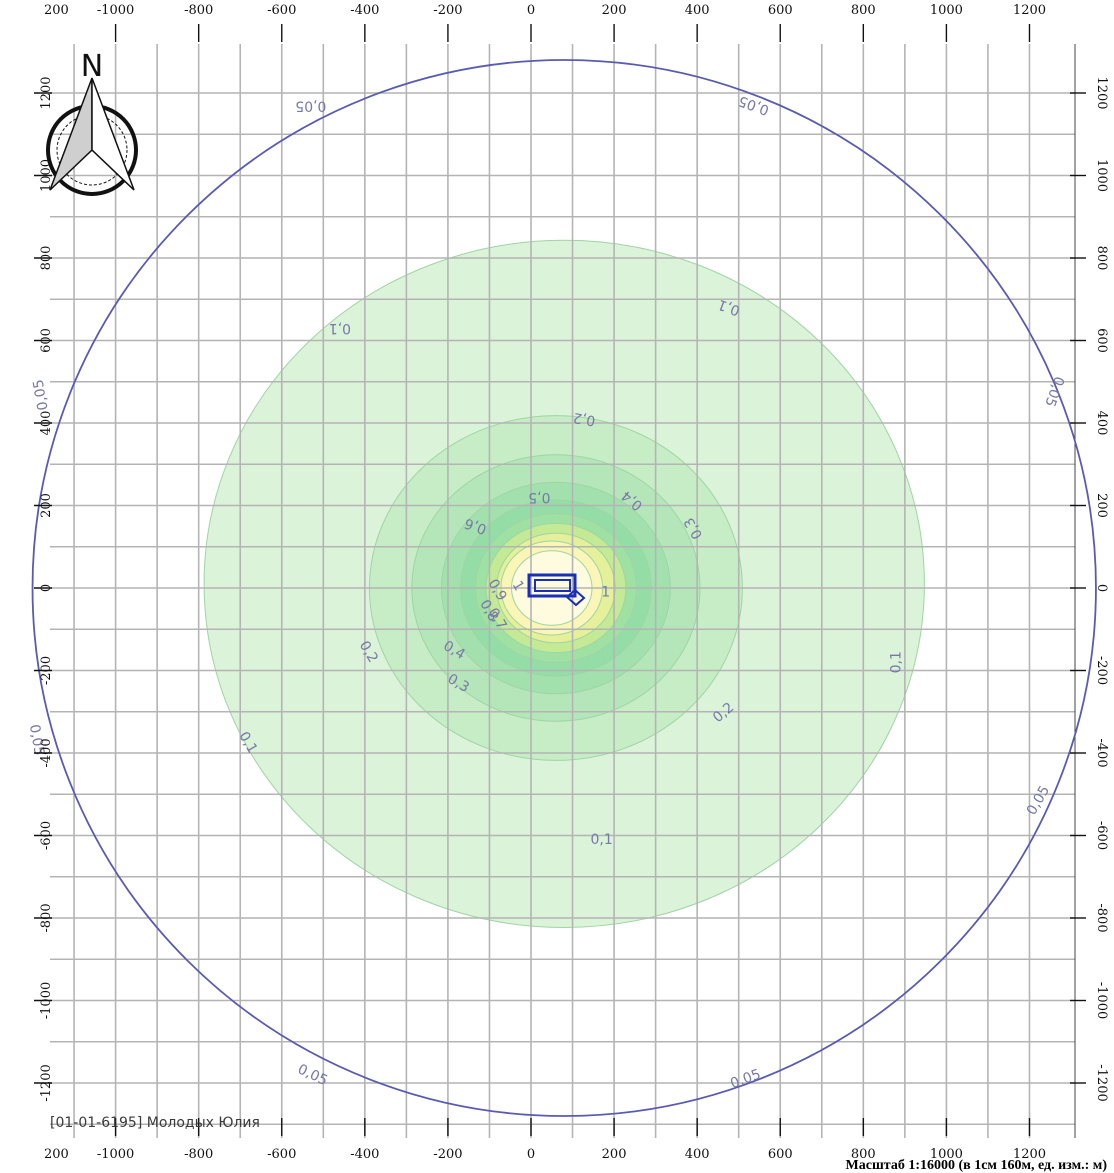  Describe the element at coordinates (475, 525) in the screenshot. I see `contour-label: 0,6` at that location.